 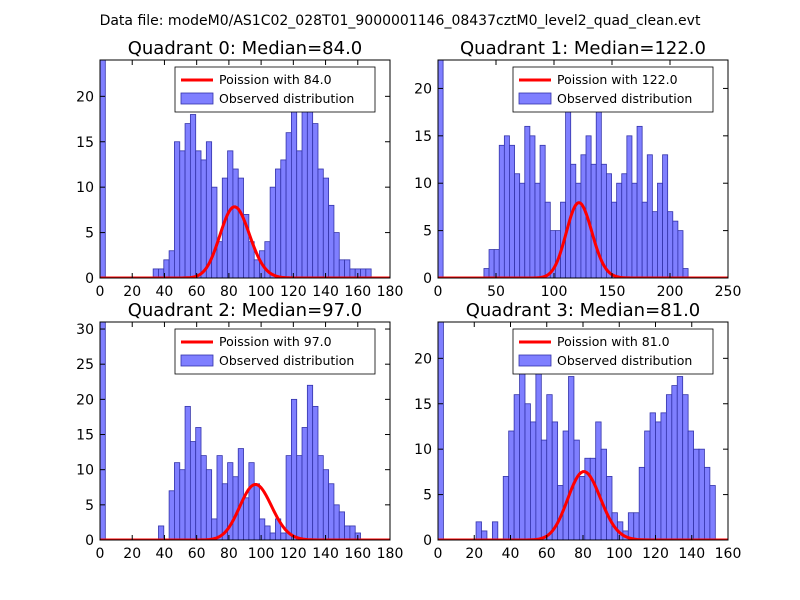 I want to click on histogram-bars, so click(x=230, y=431).